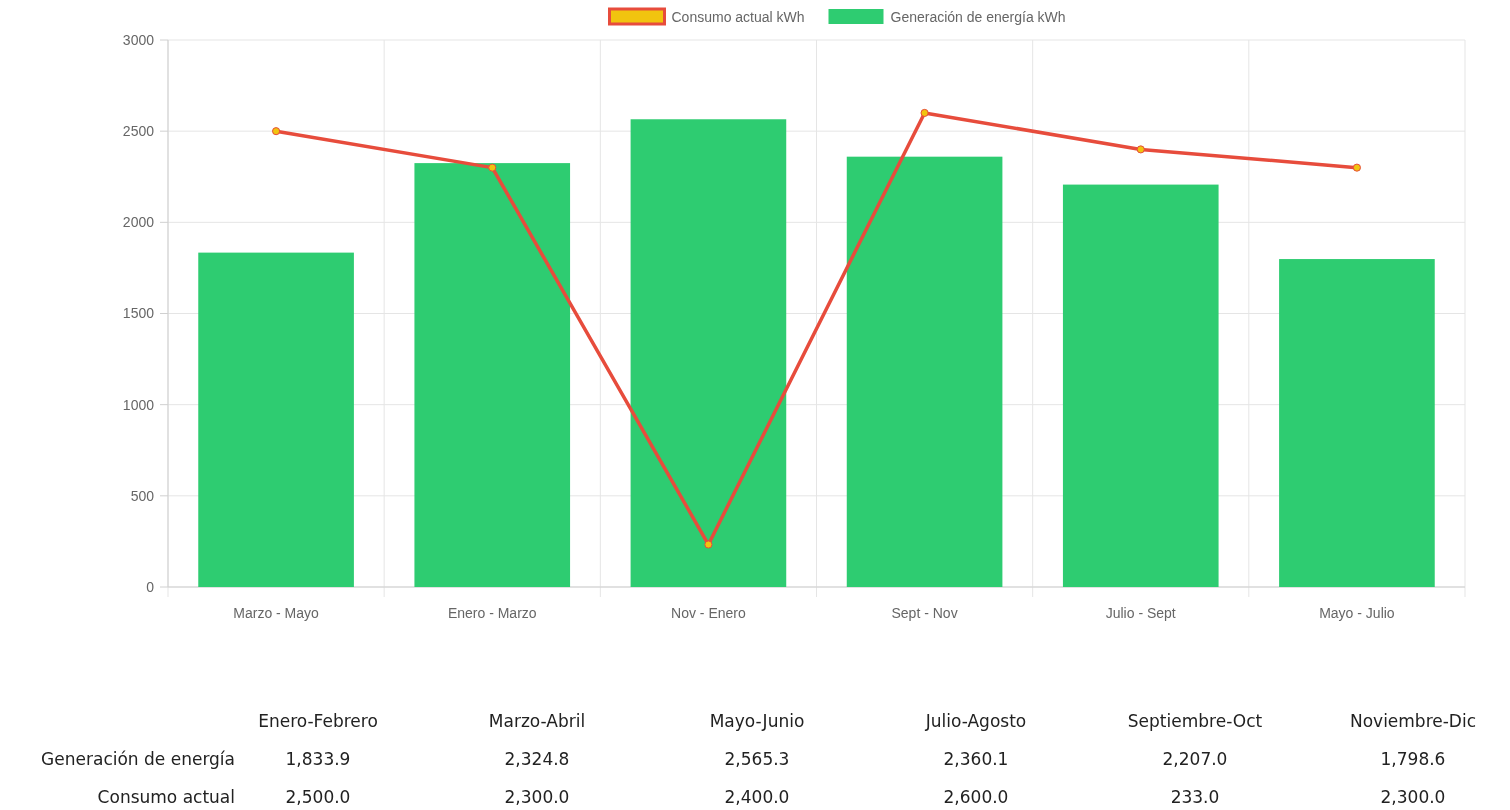 Image resolution: width=1510 pixels, height=810 pixels. Describe the element at coordinates (976, 797) in the screenshot. I see `data-label: 2,600.0` at that location.